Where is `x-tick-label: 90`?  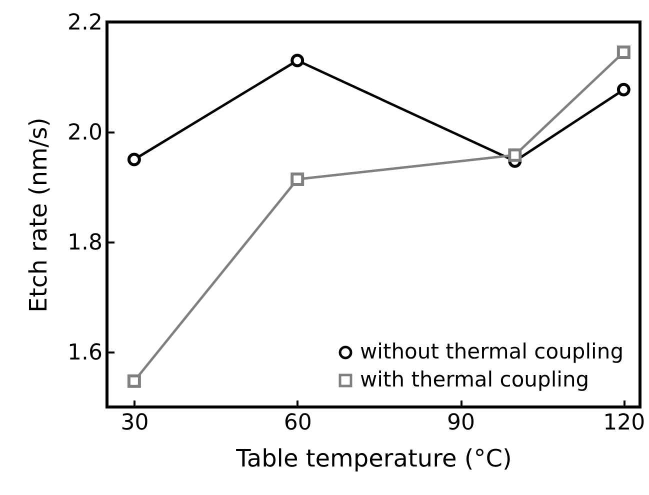
x-tick-label: 90 is located at coordinates (461, 423).